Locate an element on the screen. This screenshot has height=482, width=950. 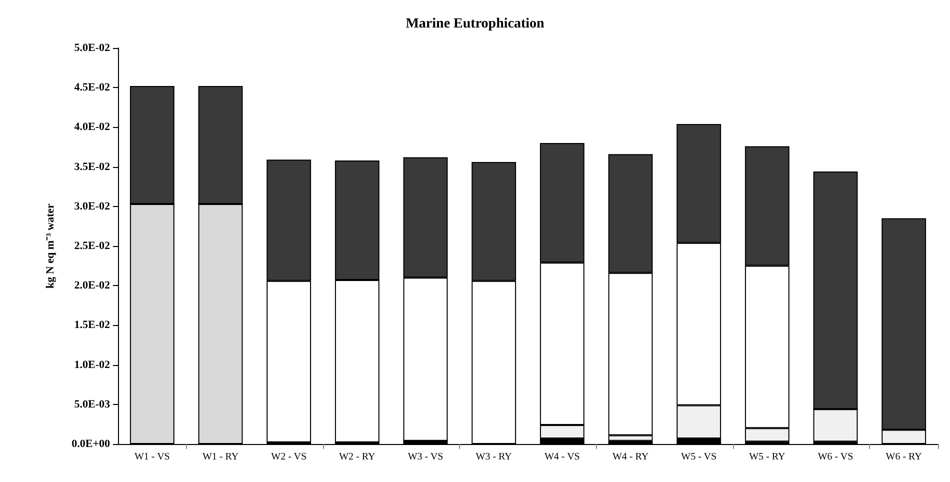
x-tick-label: W4 - RY is located at coordinates (630, 457).